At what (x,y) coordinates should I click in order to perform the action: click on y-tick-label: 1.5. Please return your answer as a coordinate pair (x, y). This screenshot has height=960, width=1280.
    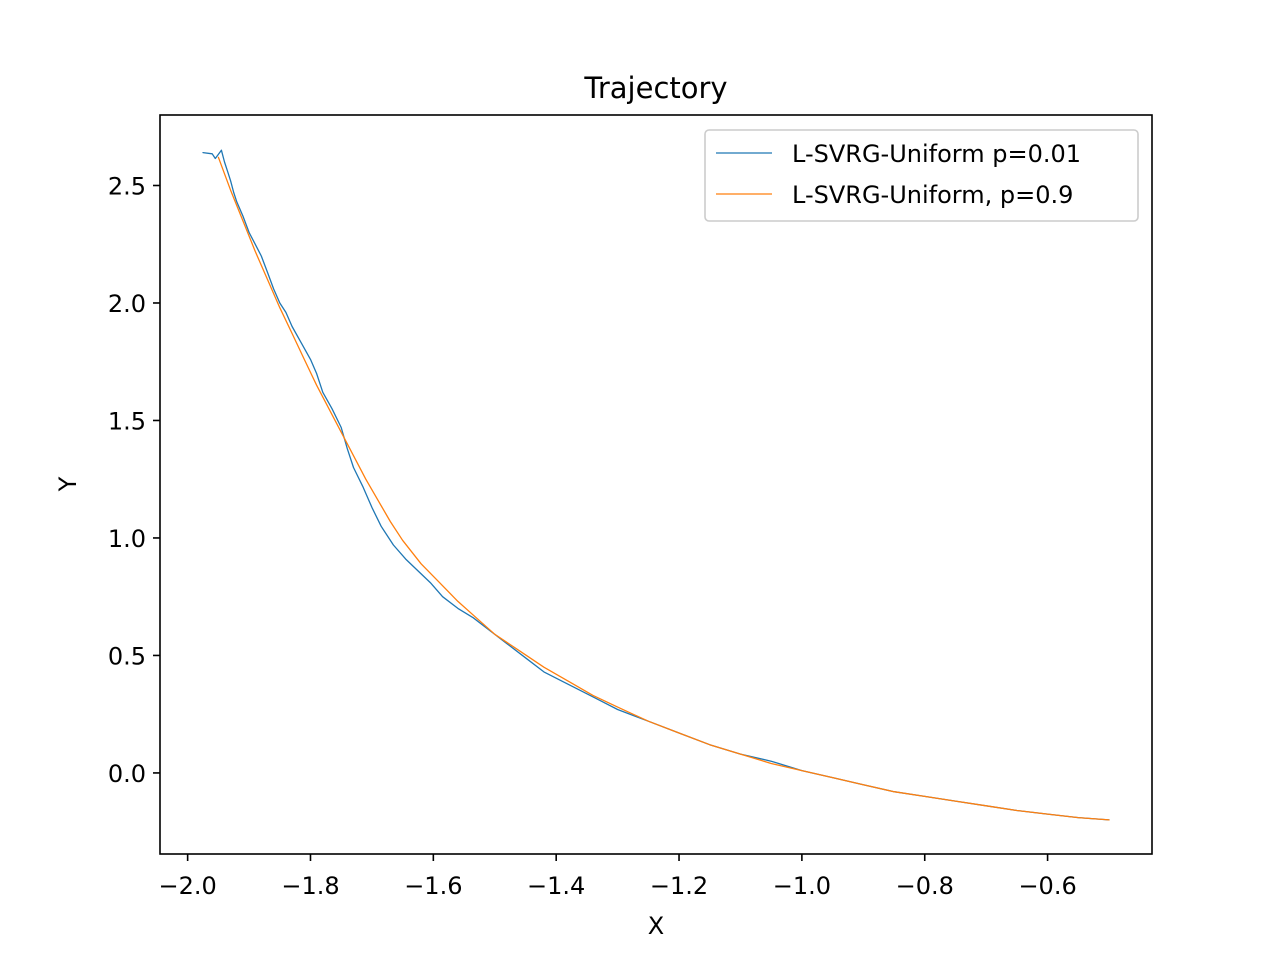
    Looking at the image, I should click on (127, 421).